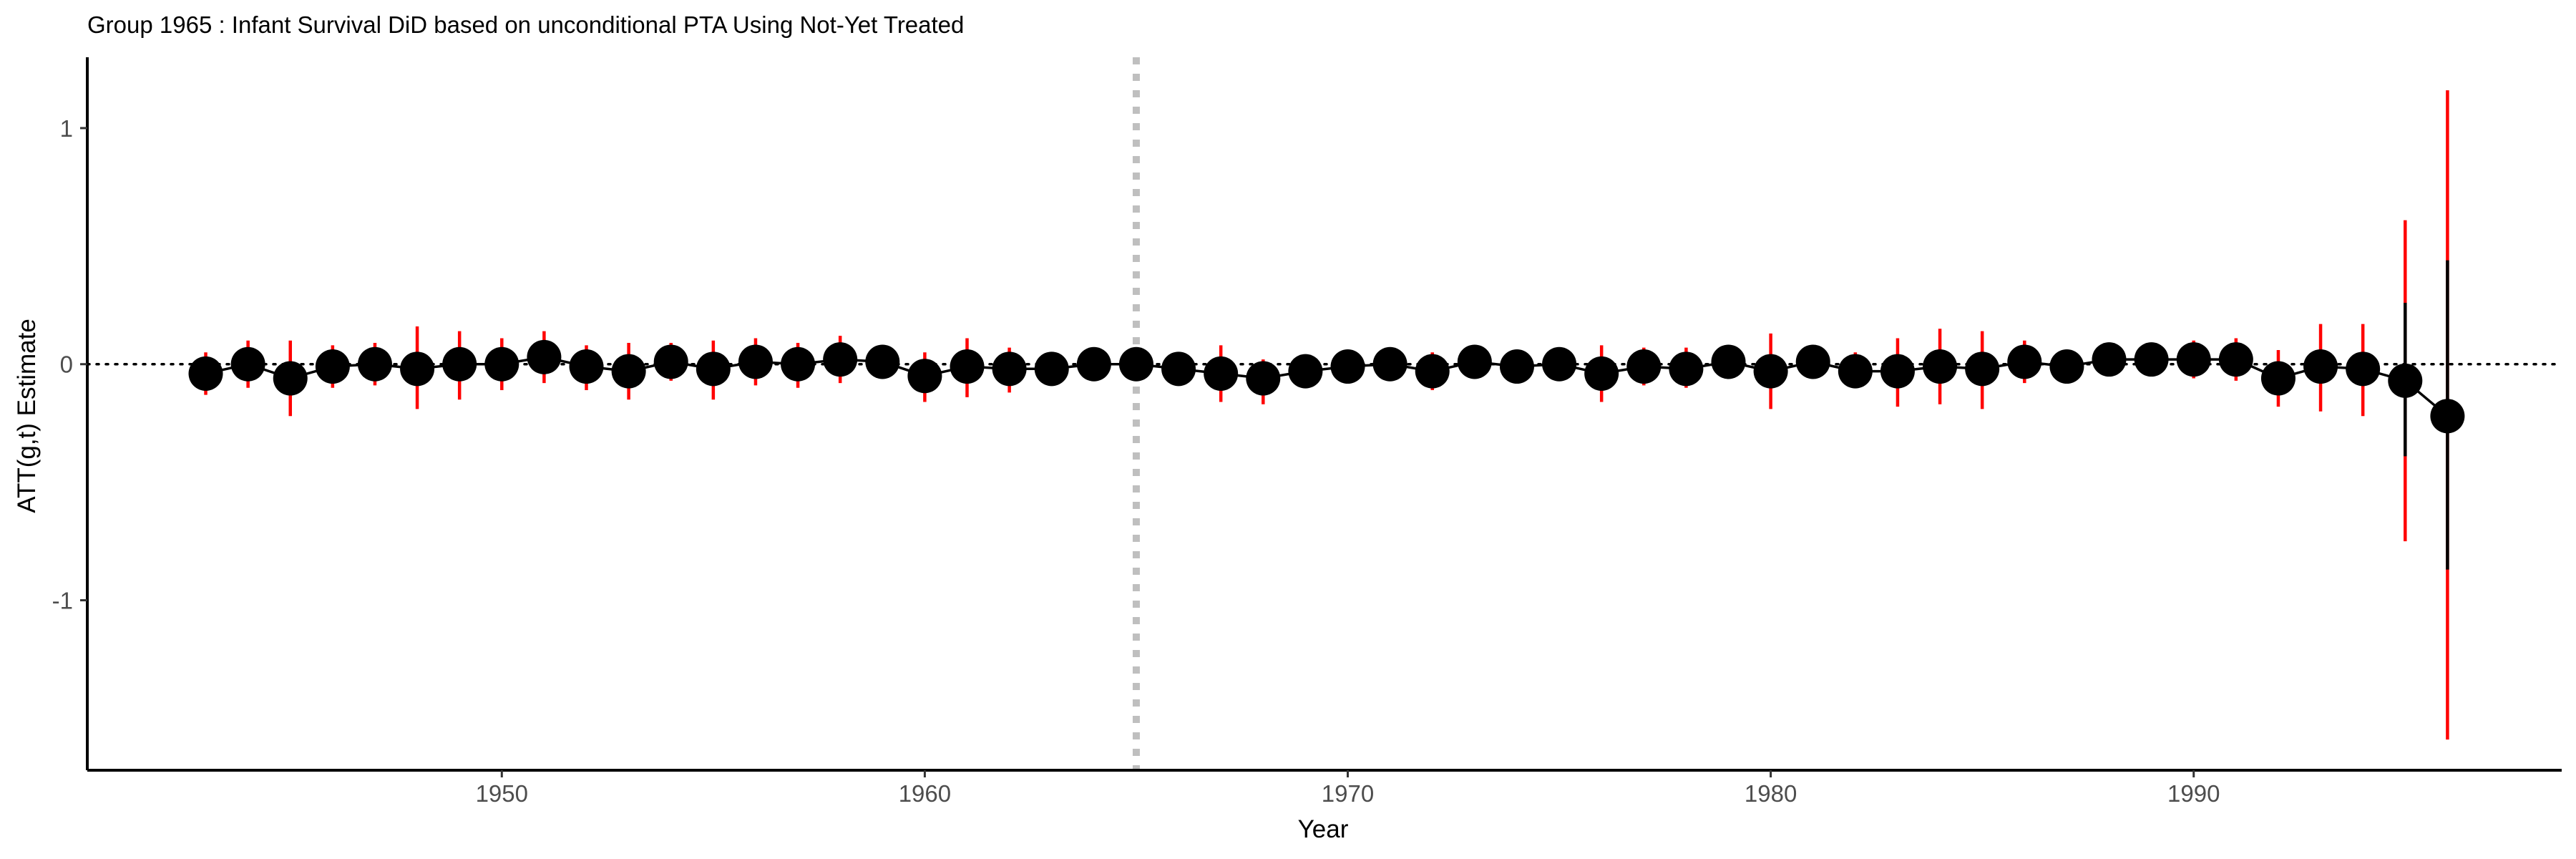  Describe the element at coordinates (290, 378) in the screenshot. I see `point-1945` at that location.